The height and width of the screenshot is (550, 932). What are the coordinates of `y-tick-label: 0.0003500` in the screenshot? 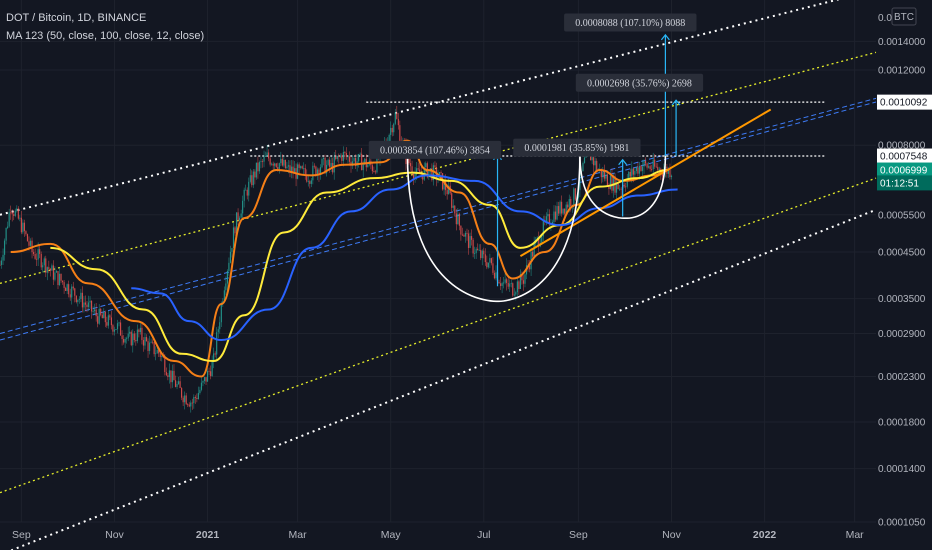 It's located at (902, 299).